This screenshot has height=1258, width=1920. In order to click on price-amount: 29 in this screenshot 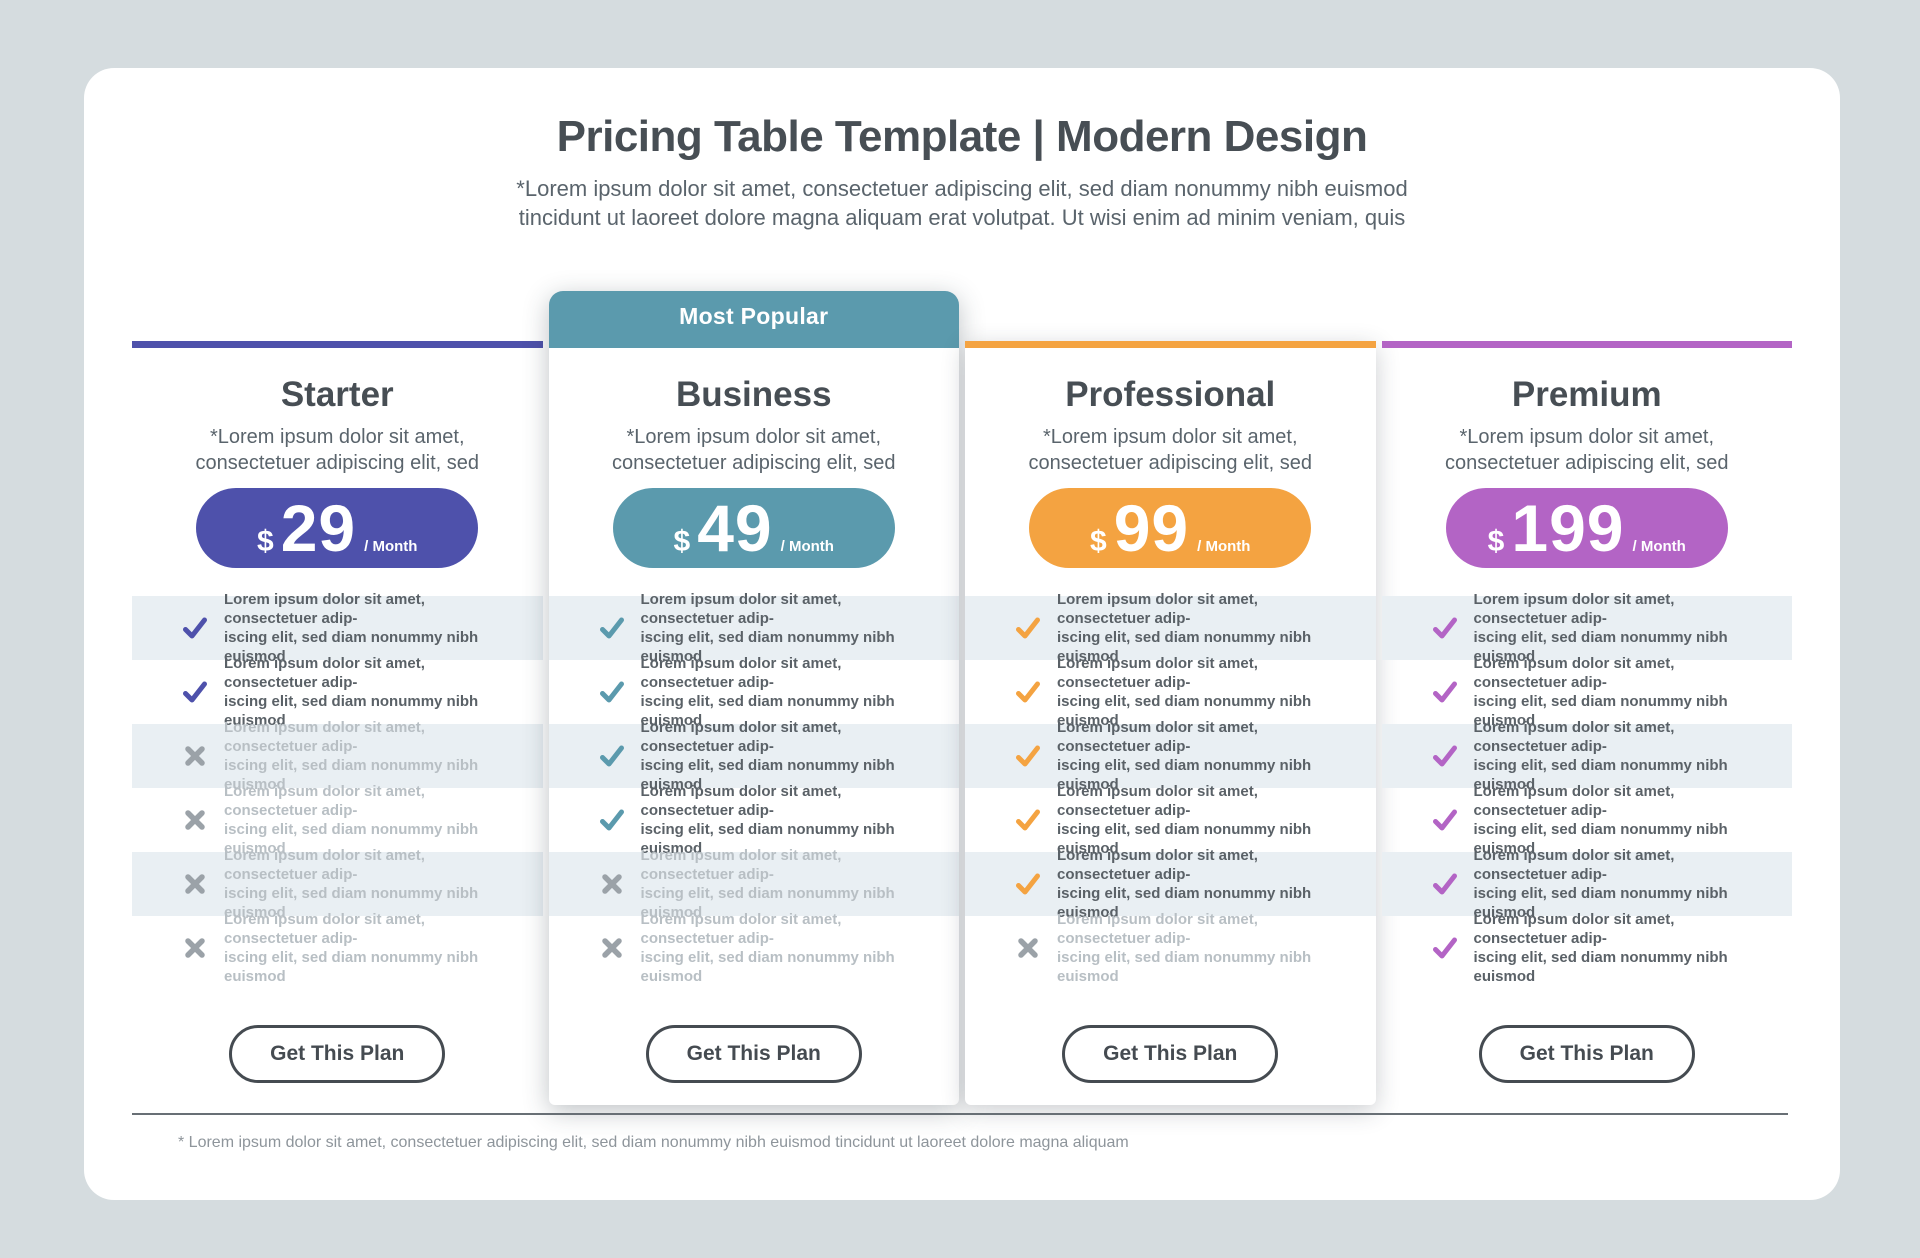, I will do `click(318, 528)`.